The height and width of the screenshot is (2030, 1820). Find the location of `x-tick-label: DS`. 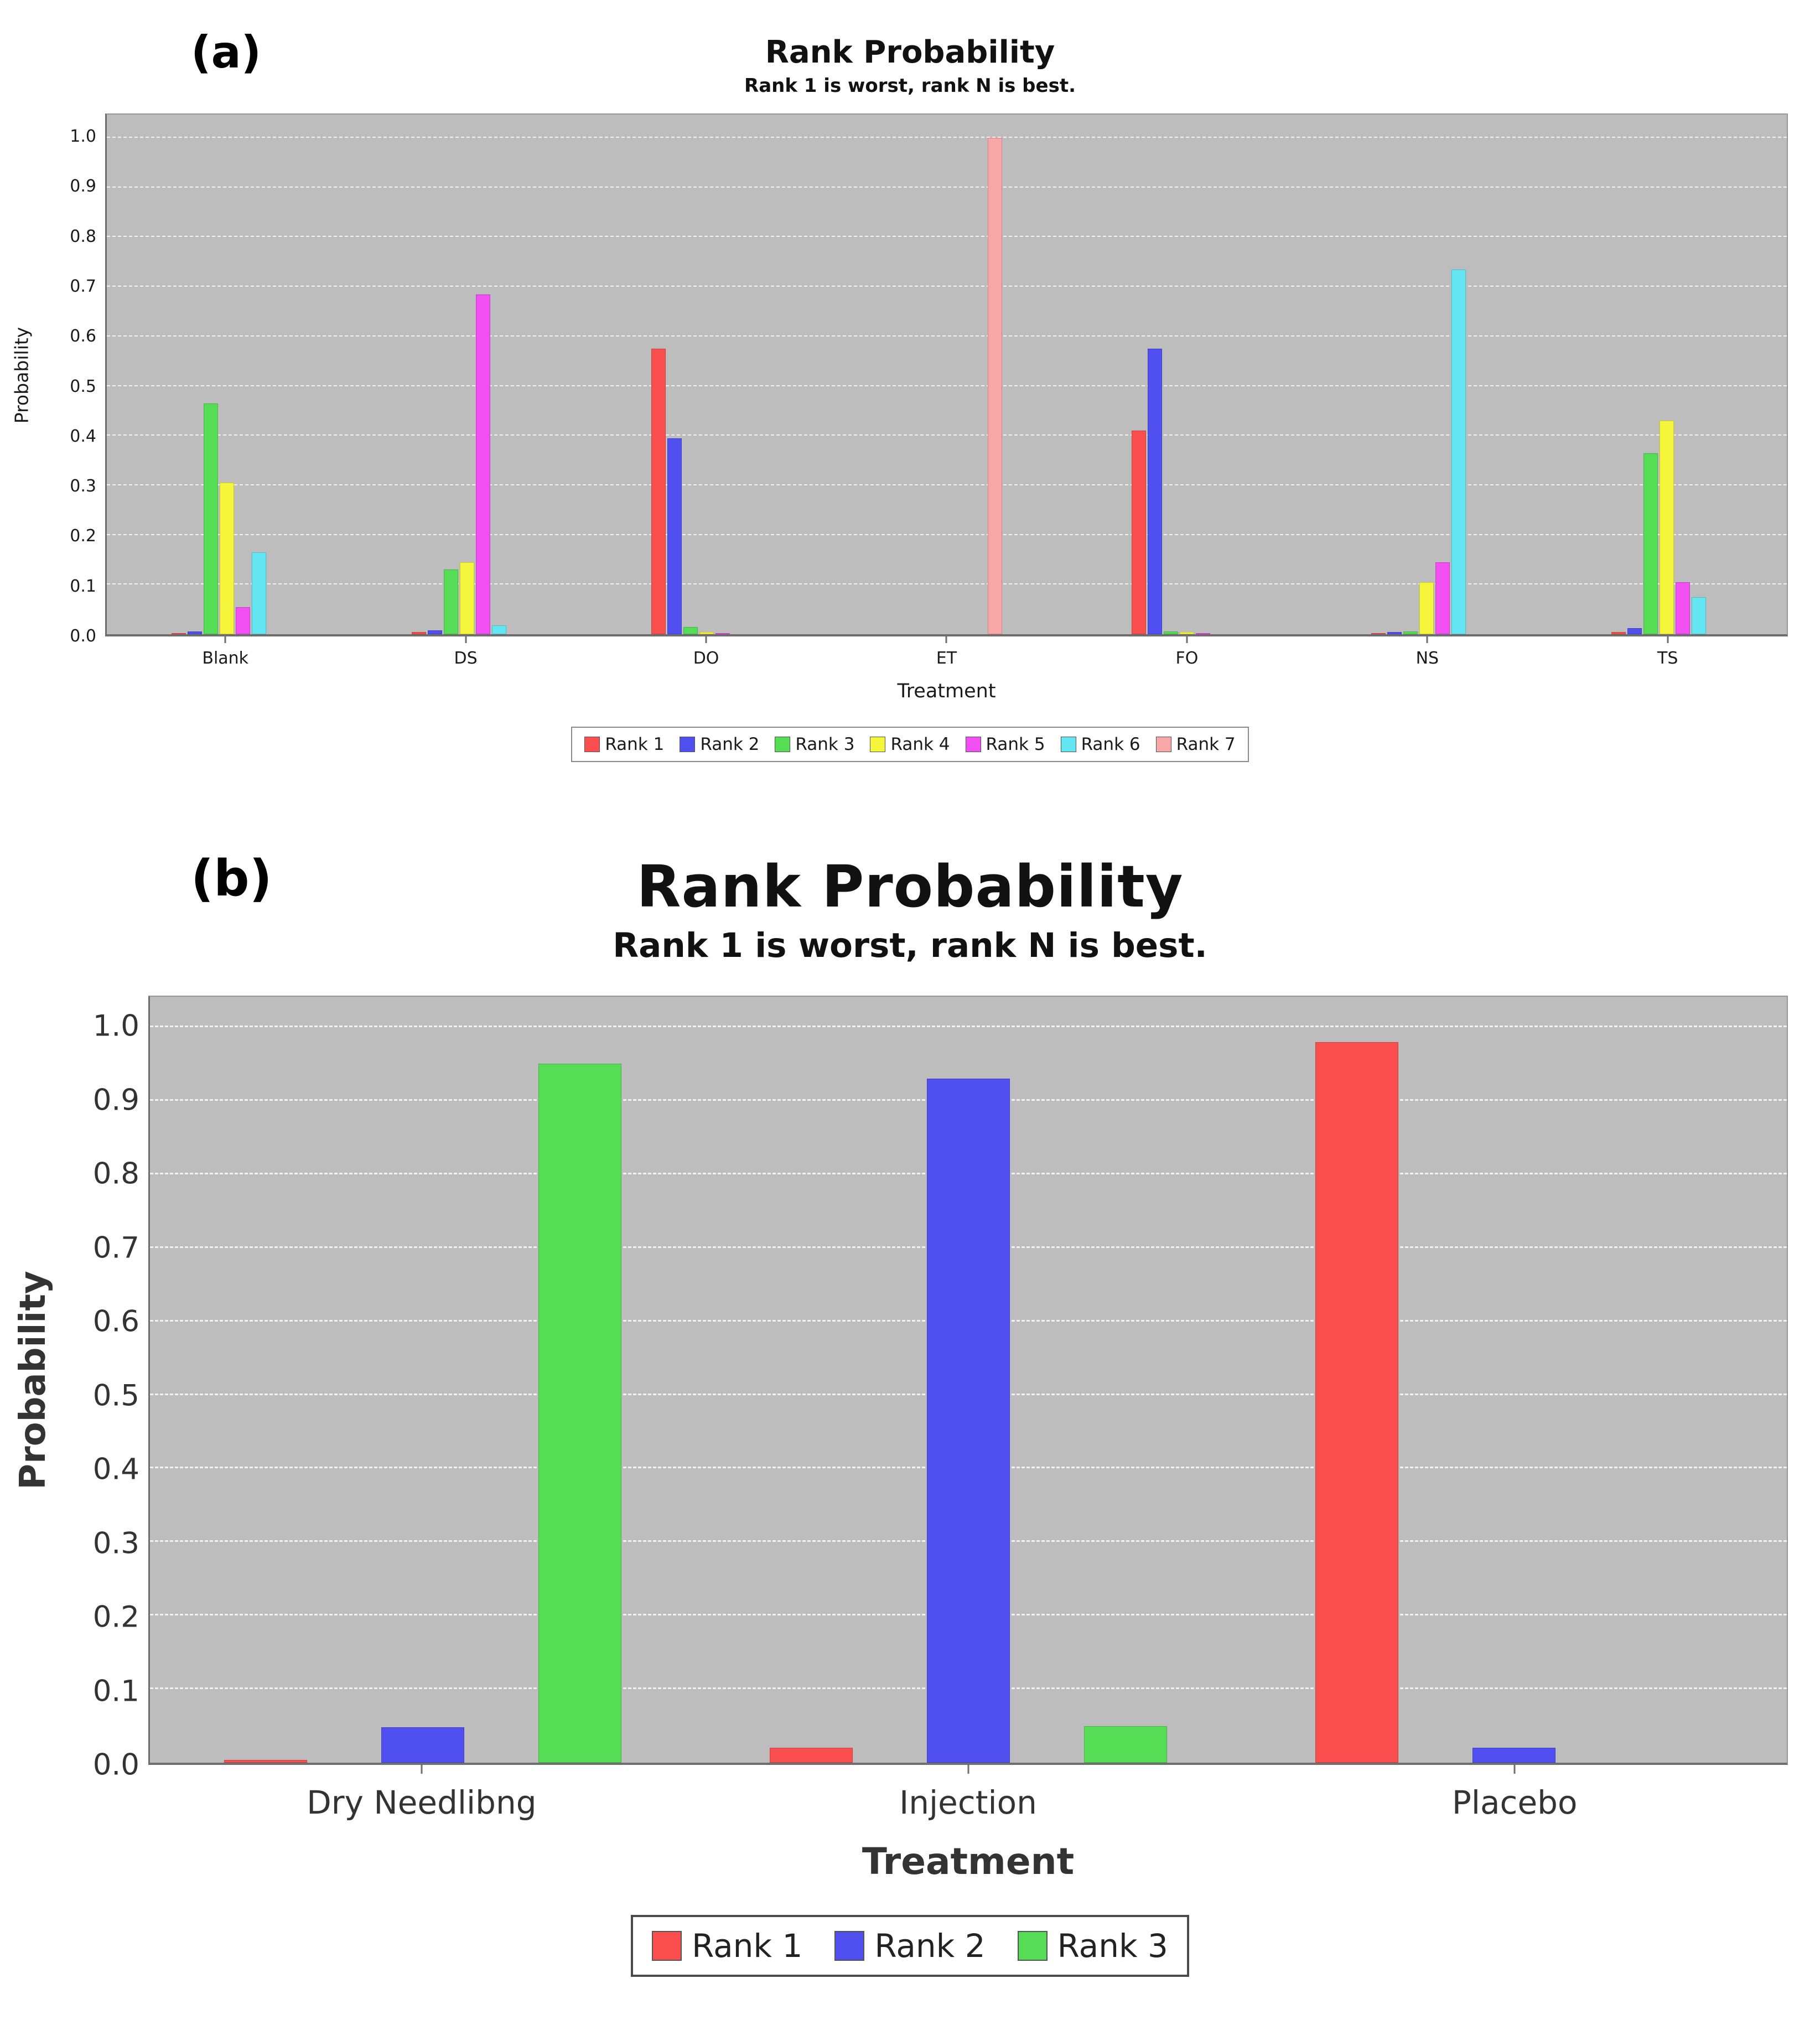

x-tick-label: DS is located at coordinates (465, 652).